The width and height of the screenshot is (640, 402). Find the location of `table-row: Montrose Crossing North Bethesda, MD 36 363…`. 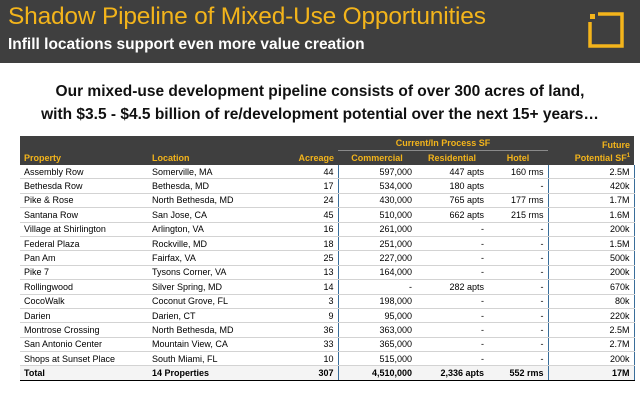

table-row: Montrose Crossing North Bethesda, MD 36 363… is located at coordinates (327, 330).